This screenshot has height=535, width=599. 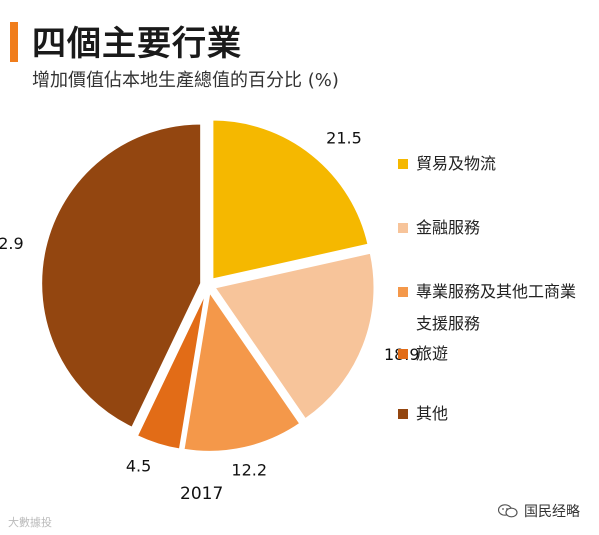 I want to click on title-accent-bar, so click(x=14, y=42).